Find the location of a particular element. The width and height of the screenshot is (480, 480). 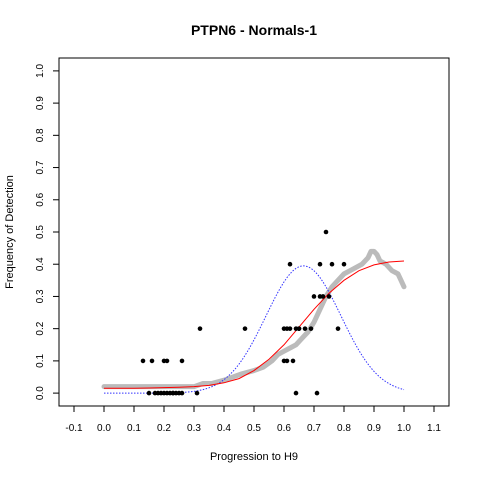

chart-title: PTPN6 - Normals-1 is located at coordinates (254, 30).